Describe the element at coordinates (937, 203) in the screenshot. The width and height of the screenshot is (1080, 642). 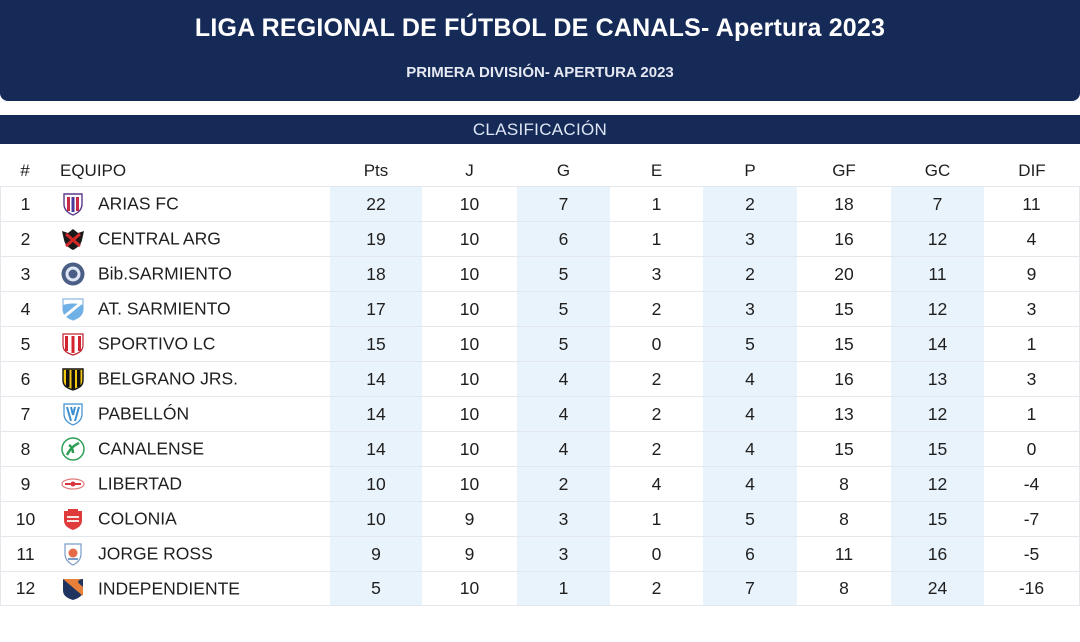
I see `goals-against-cell: 7` at that location.